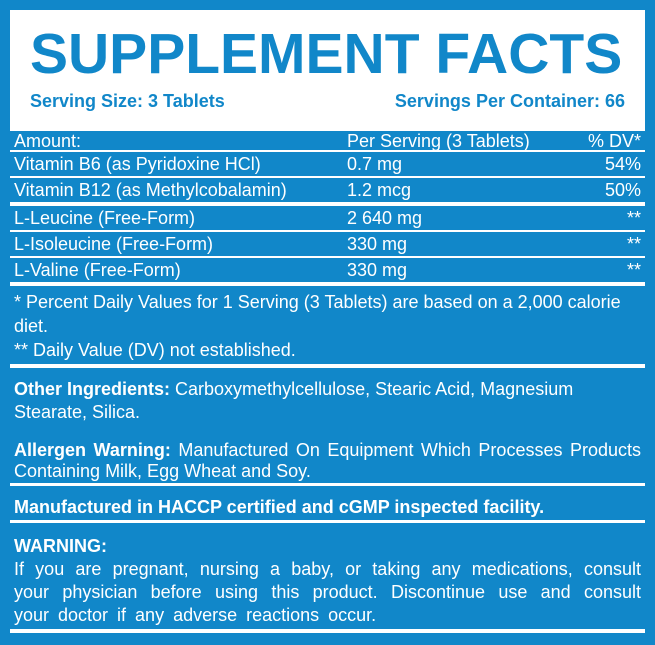  I want to click on nutrient-amount: 0.7 mg, so click(375, 164).